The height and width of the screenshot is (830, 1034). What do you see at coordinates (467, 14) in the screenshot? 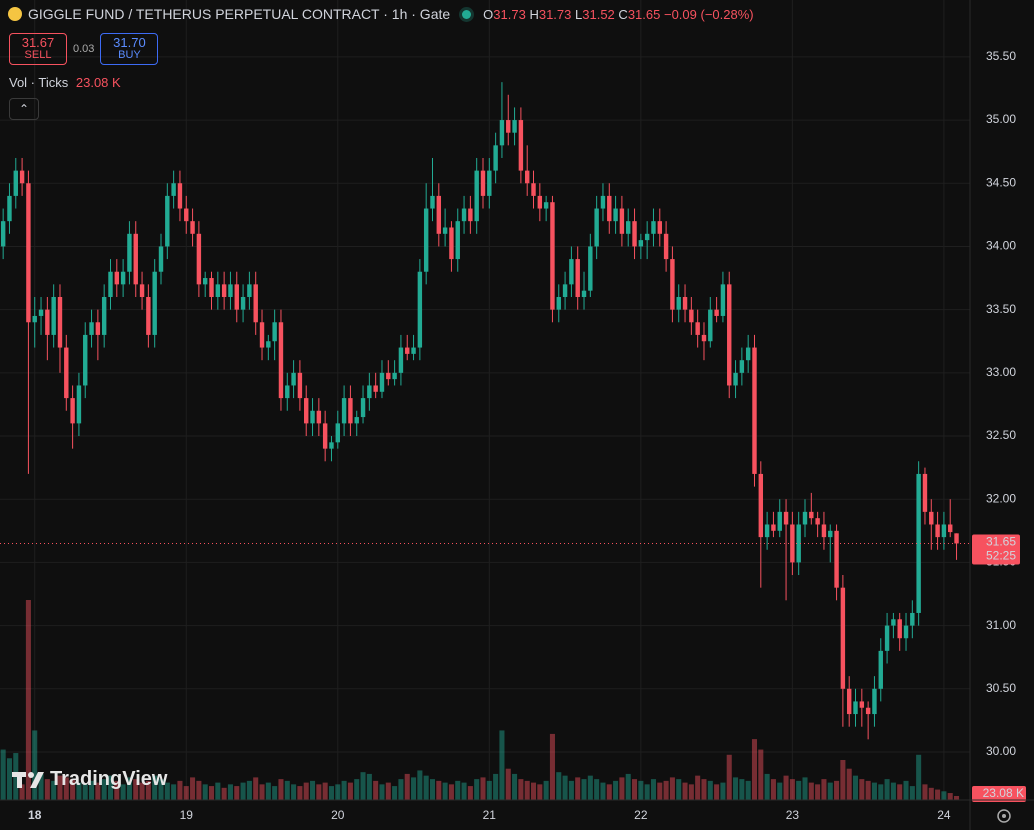
I see `live-dot` at bounding box center [467, 14].